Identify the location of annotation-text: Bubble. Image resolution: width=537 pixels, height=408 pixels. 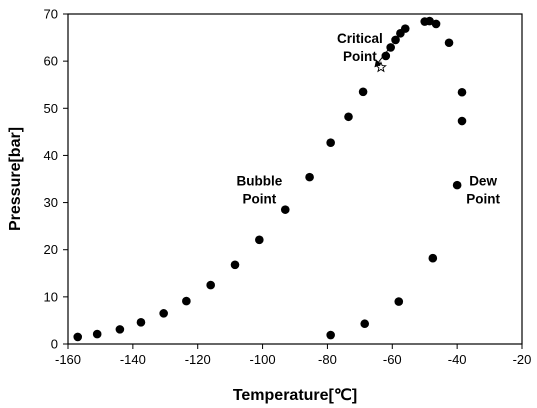
(259, 181).